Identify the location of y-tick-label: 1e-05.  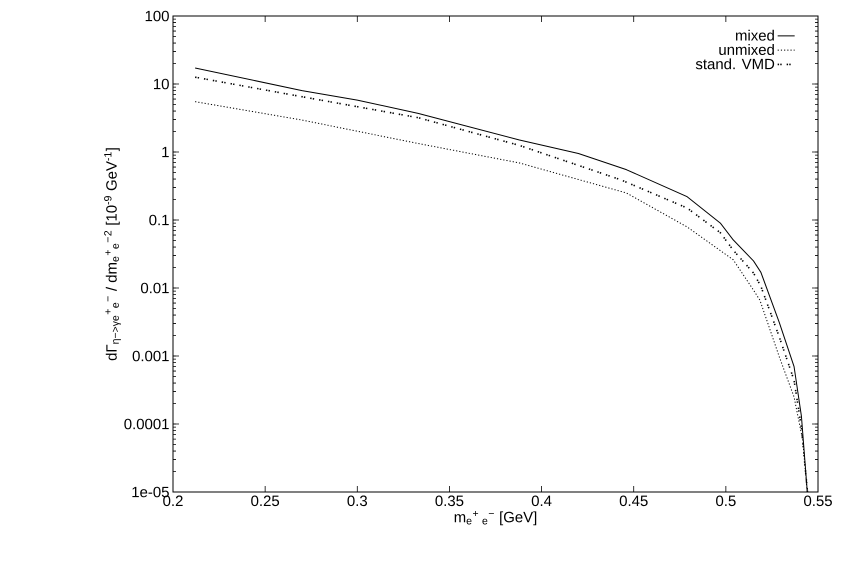
(150, 492).